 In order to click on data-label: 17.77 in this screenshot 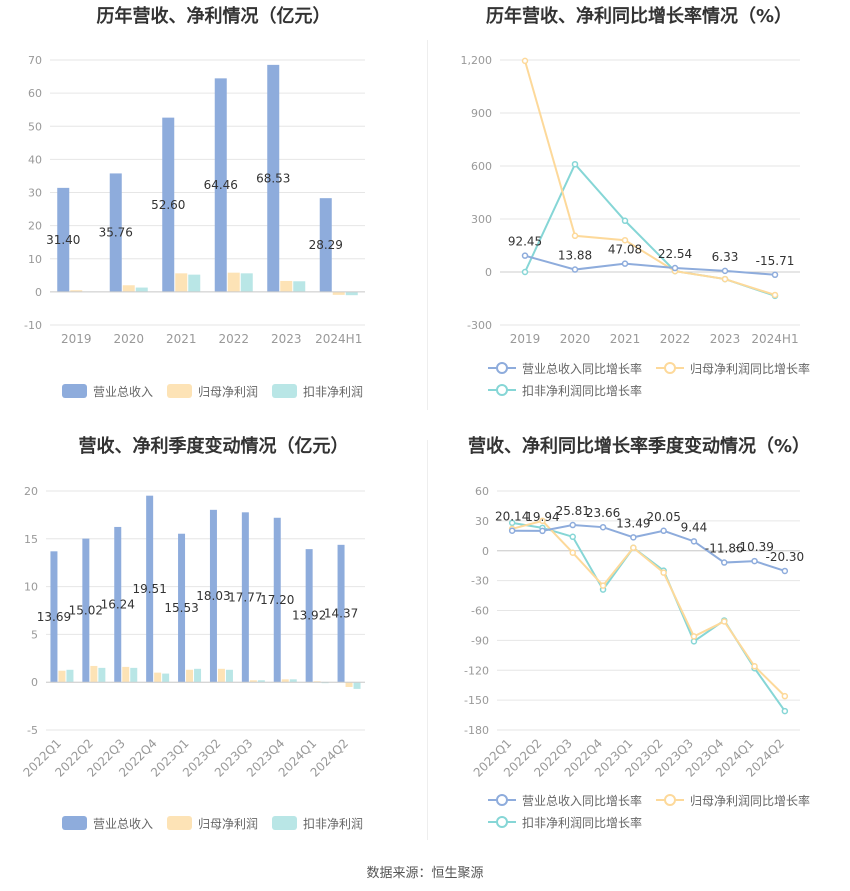, I will do `click(245, 597)`.